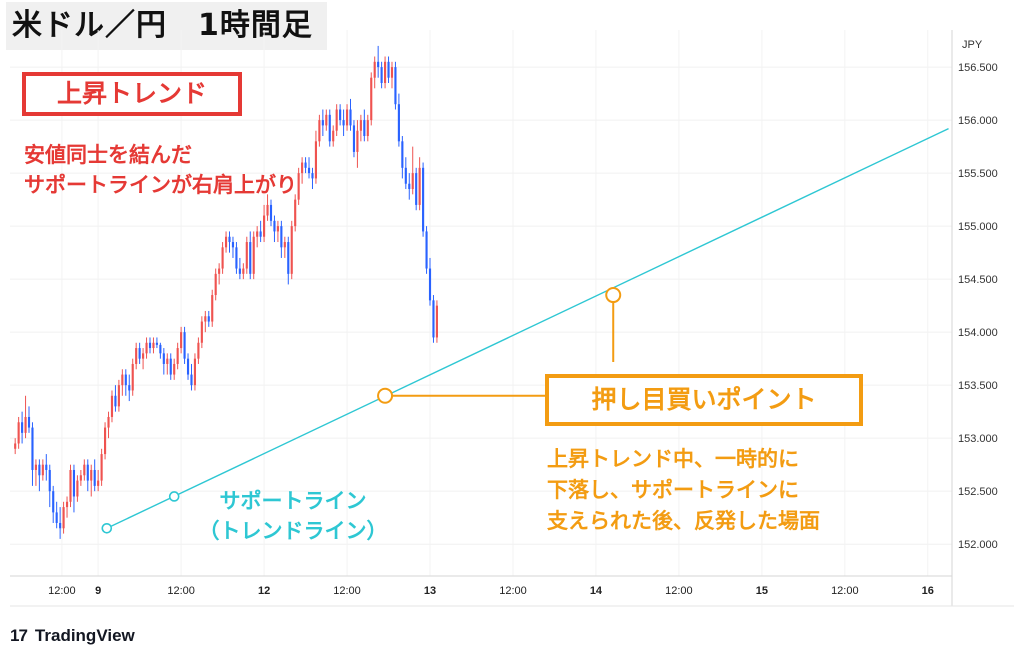  What do you see at coordinates (264, 591) in the screenshot?
I see `time-tick-label: 12` at bounding box center [264, 591].